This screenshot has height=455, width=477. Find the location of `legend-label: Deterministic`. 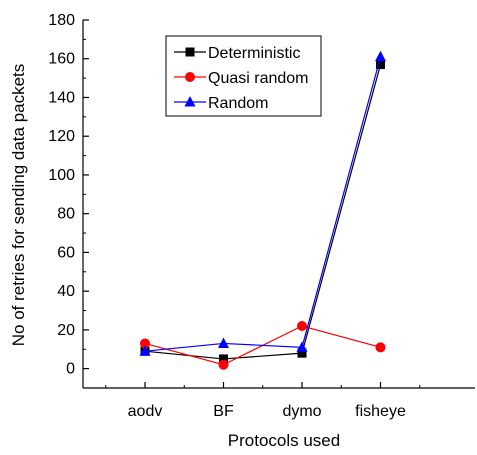

legend-label: Deterministic is located at coordinates (254, 53).